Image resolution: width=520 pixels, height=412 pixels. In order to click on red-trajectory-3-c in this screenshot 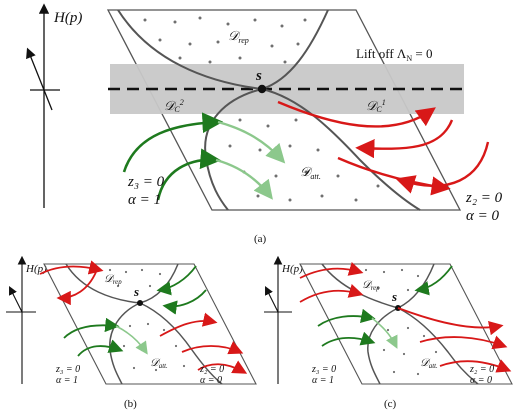, I will do `click(450, 321)`.